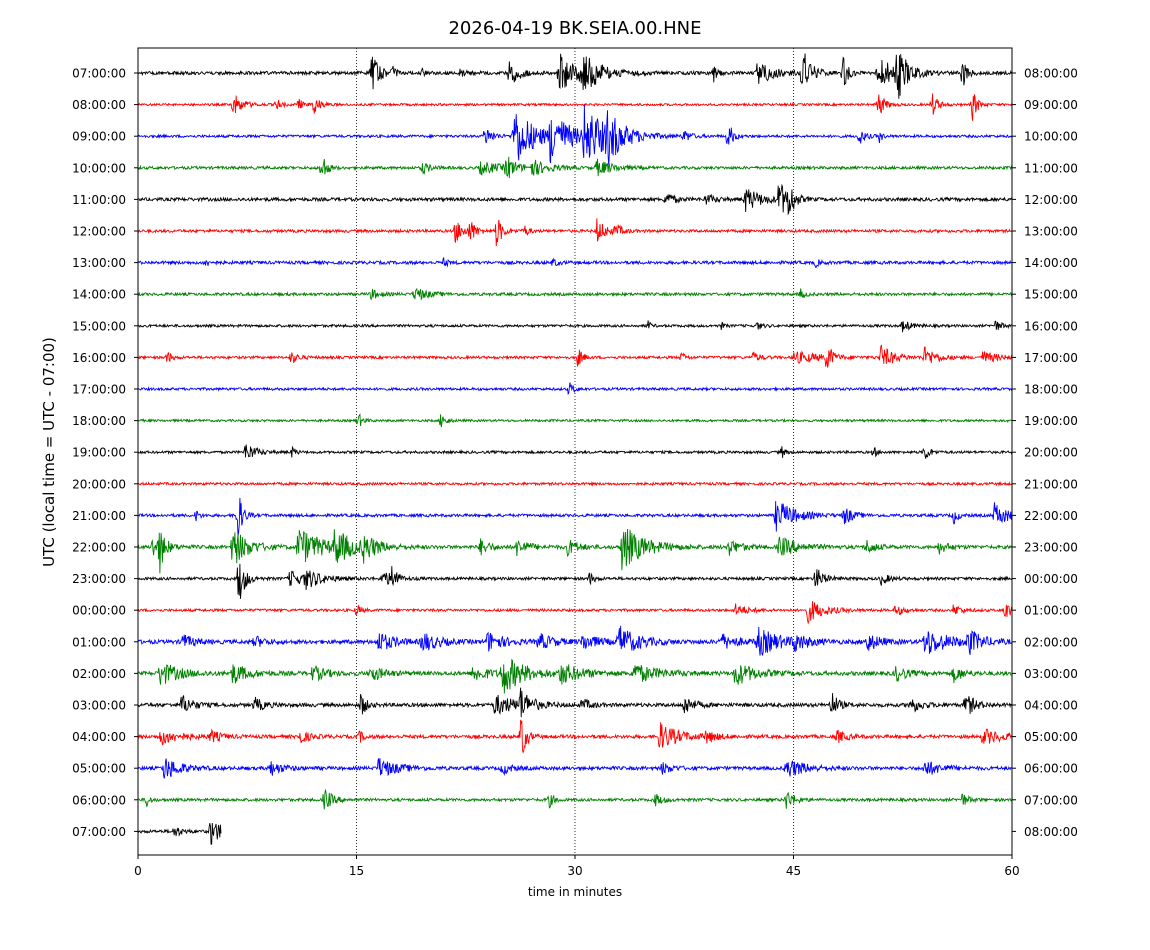 This screenshot has height=950, width=1150. I want to click on right-time-label: 19:00:00, so click(1051, 421).